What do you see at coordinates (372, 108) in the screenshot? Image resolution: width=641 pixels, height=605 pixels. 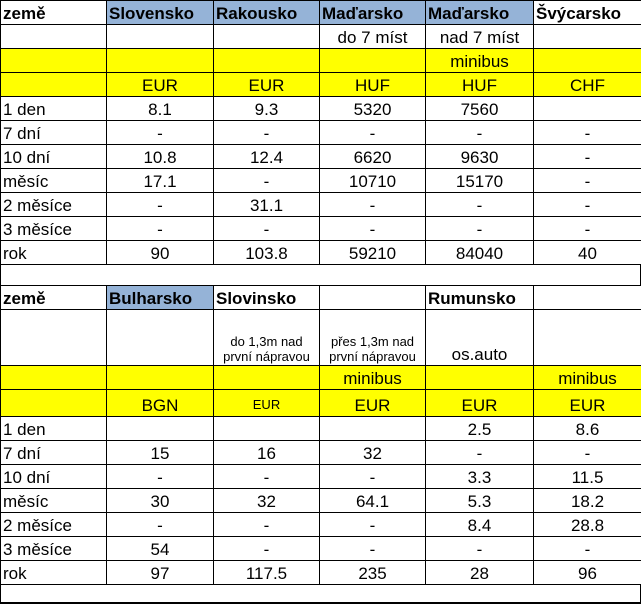 I see `price-cell: 5320` at bounding box center [372, 108].